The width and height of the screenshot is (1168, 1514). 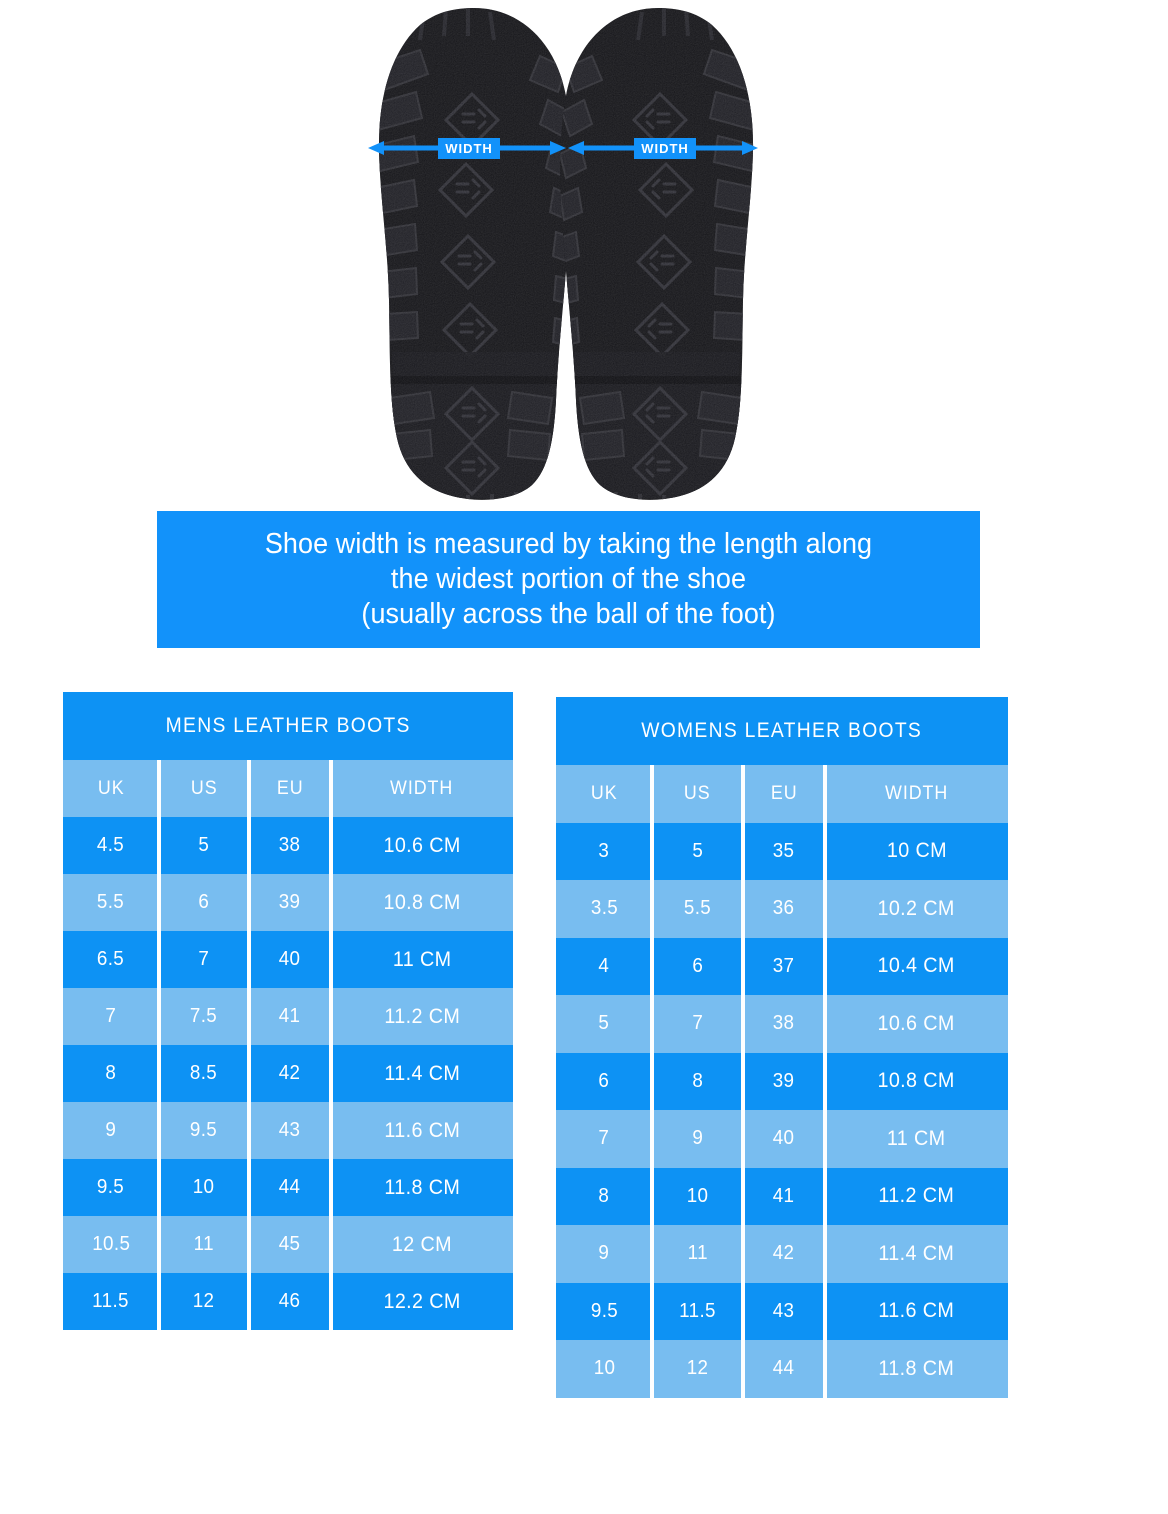 What do you see at coordinates (469, 148) in the screenshot?
I see `width-label-left: WIDTH` at bounding box center [469, 148].